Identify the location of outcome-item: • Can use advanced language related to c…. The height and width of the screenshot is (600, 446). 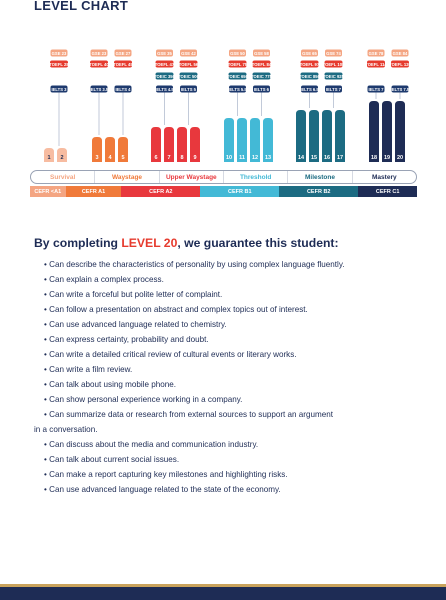
(231, 324).